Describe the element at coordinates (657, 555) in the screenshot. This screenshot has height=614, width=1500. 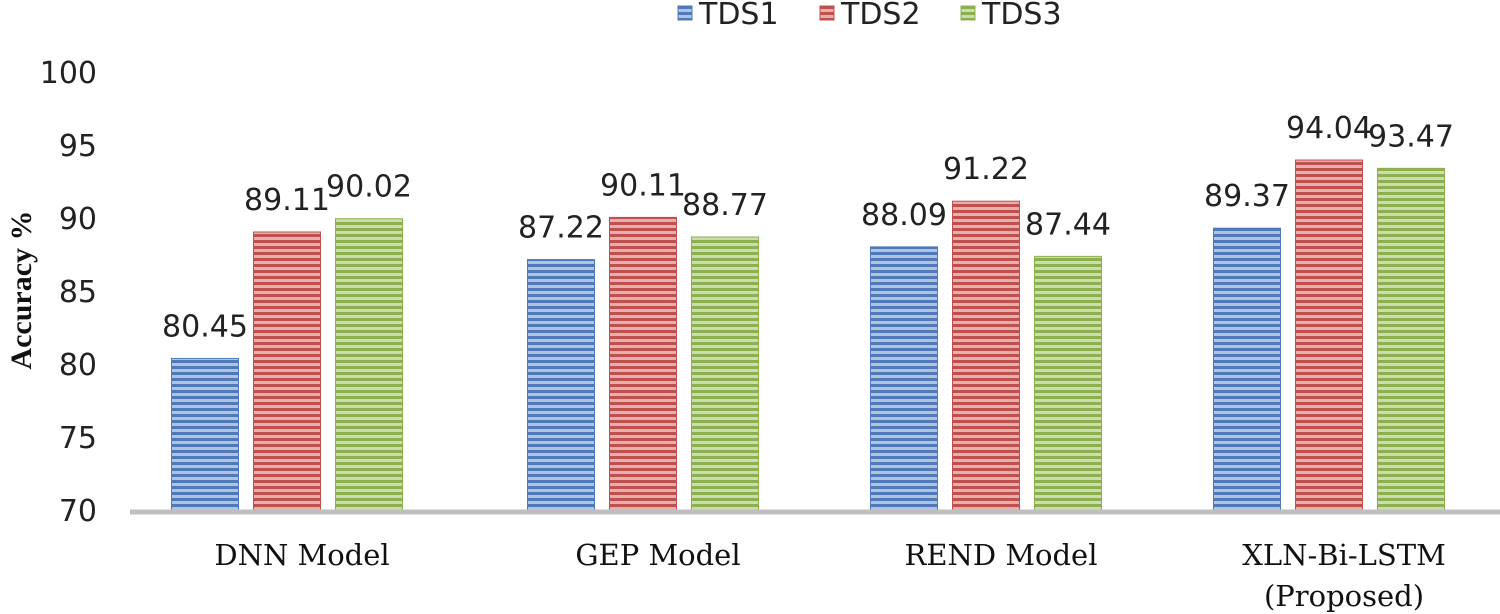
I see `x-tick-label: GEP Model` at that location.